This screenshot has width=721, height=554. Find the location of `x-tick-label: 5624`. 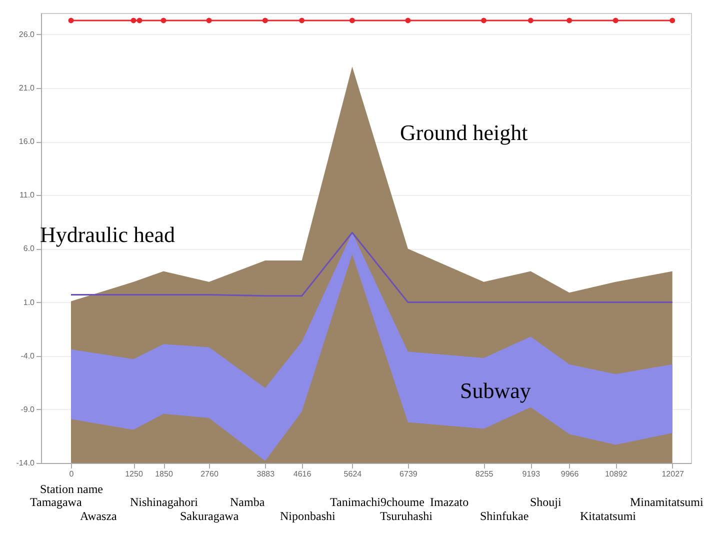

x-tick-label: 5624 is located at coordinates (353, 474).